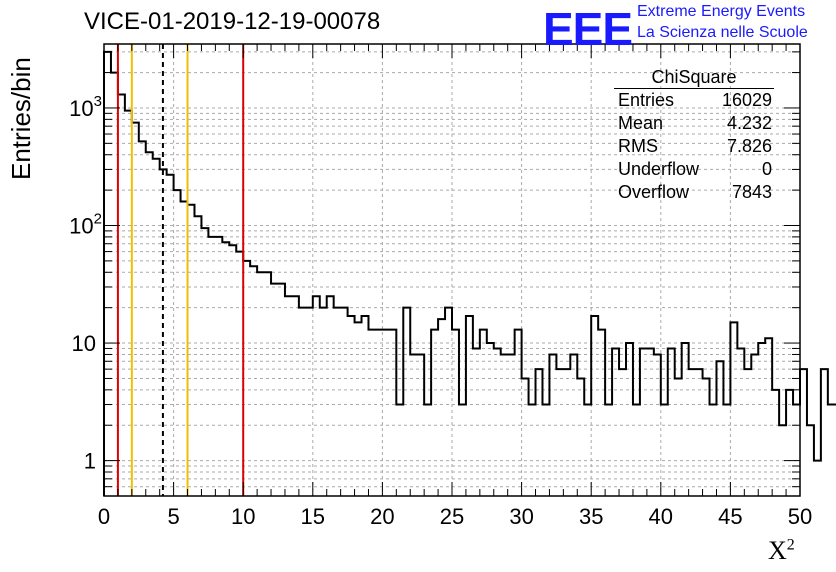 The height and width of the screenshot is (572, 836). I want to click on x-tick-label: 45, so click(730, 516).